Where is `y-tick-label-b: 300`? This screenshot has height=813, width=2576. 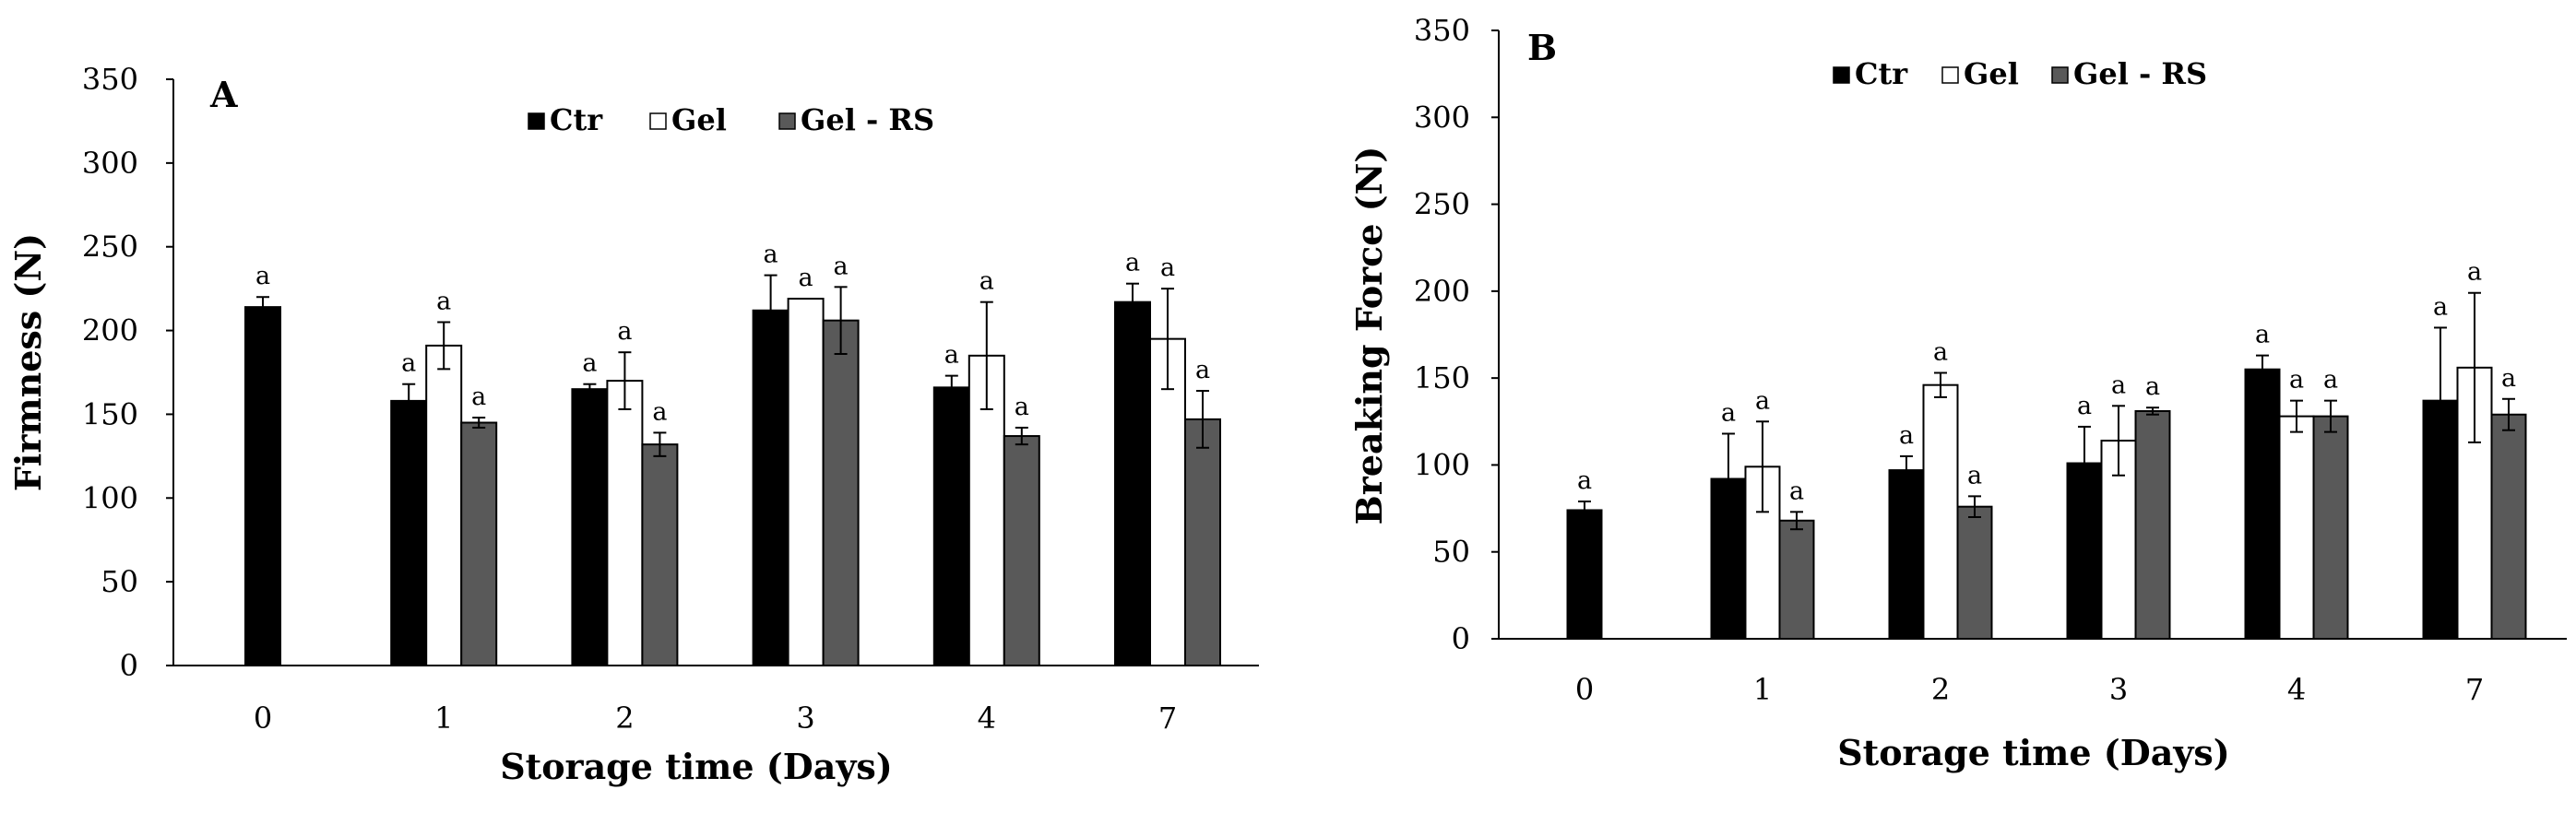 y-tick-label-b: 300 is located at coordinates (1442, 117).